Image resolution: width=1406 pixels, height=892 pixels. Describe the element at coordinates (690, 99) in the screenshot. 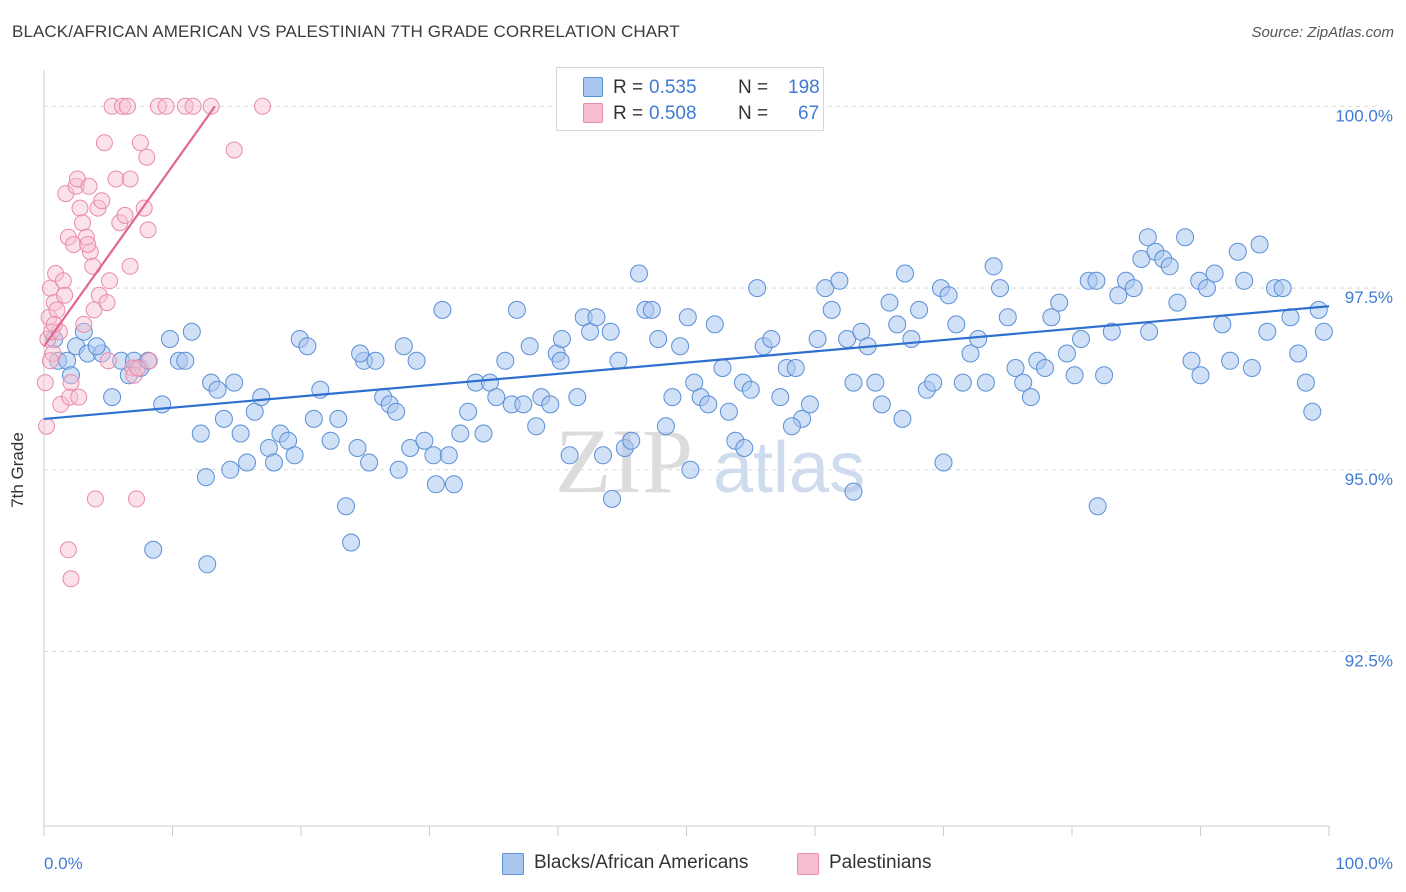

I see `stats-legend: R = 0.535 N = 198 R = 0.508 N = 67` at that location.